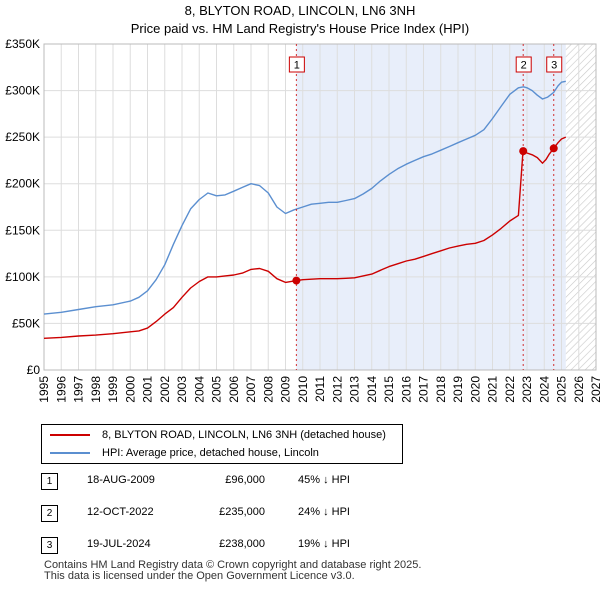 This screenshot has height=590, width=600. What do you see at coordinates (594, 389) in the screenshot?
I see `x-tick-label: 2027` at bounding box center [594, 389].